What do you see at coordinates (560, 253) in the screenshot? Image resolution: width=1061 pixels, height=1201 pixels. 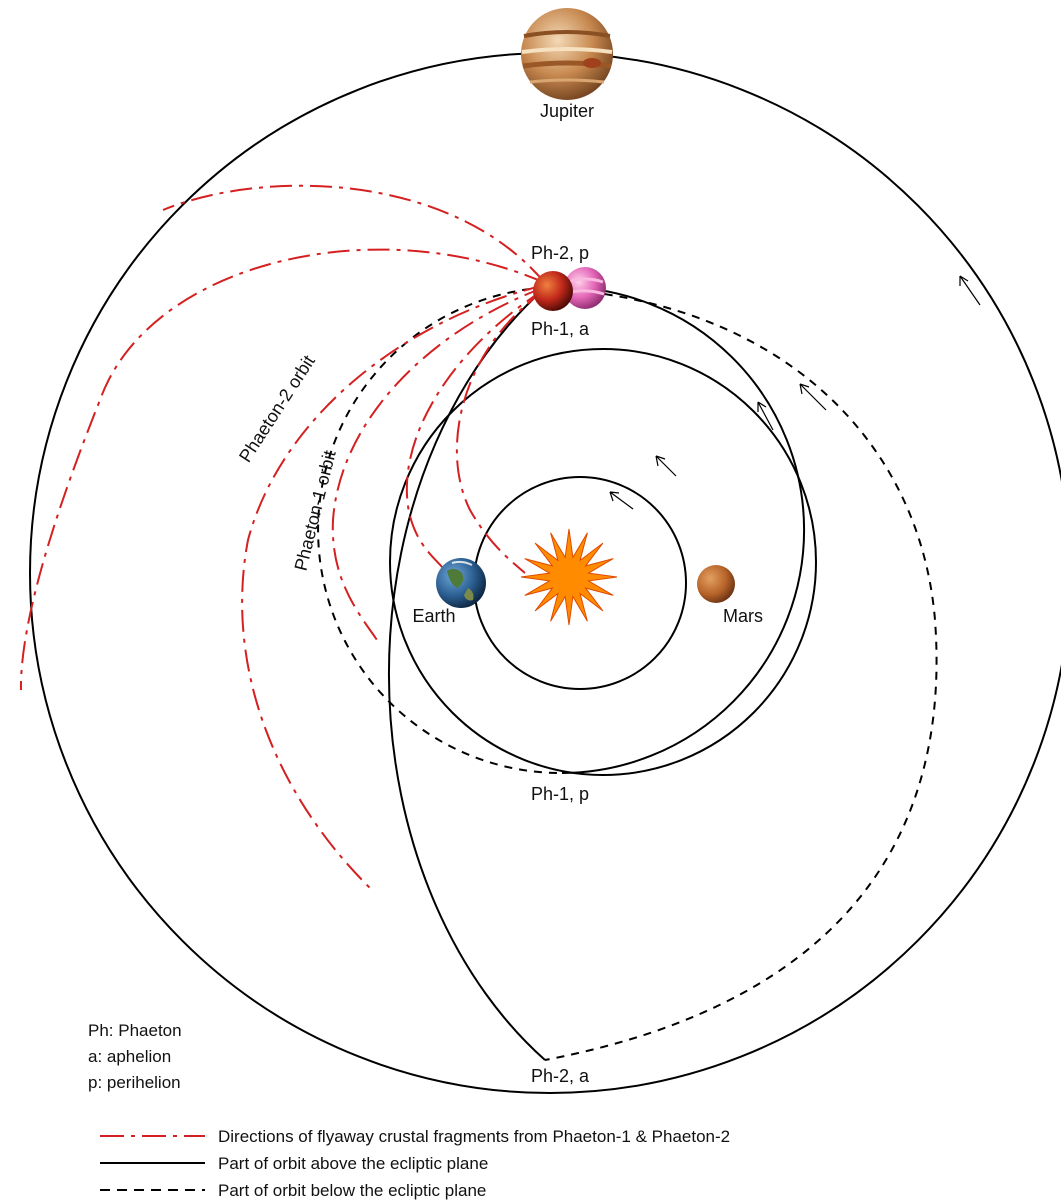 I see `ph2-perihelion-label: Ph-2, p` at bounding box center [560, 253].